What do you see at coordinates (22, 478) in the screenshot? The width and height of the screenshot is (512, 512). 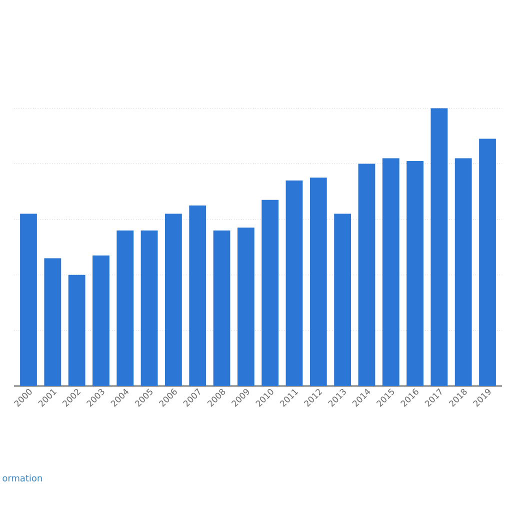 I see `text: ormation` at bounding box center [22, 478].